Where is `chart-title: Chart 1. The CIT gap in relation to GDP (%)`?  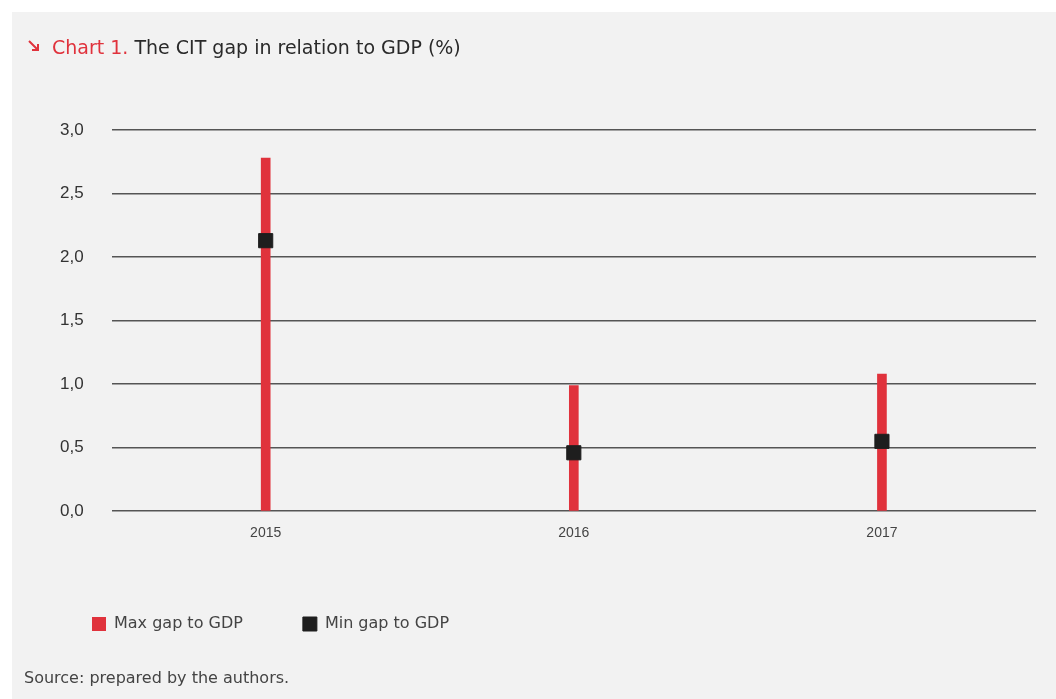 chart-title: Chart 1. The CIT gap in relation to GDP (%) is located at coordinates (256, 47).